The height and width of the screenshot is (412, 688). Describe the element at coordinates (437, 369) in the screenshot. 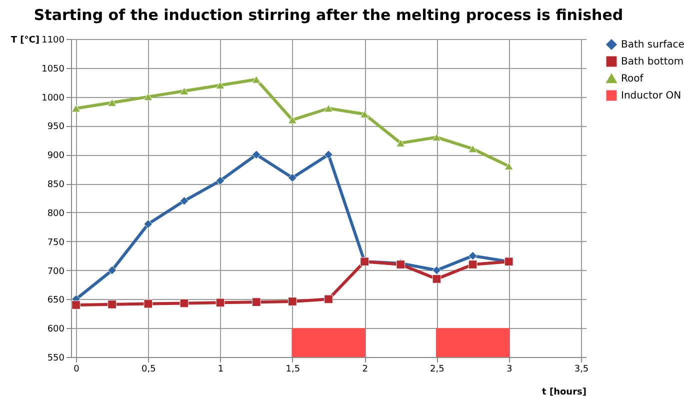

I see `x-tick-label: 2,5` at that location.